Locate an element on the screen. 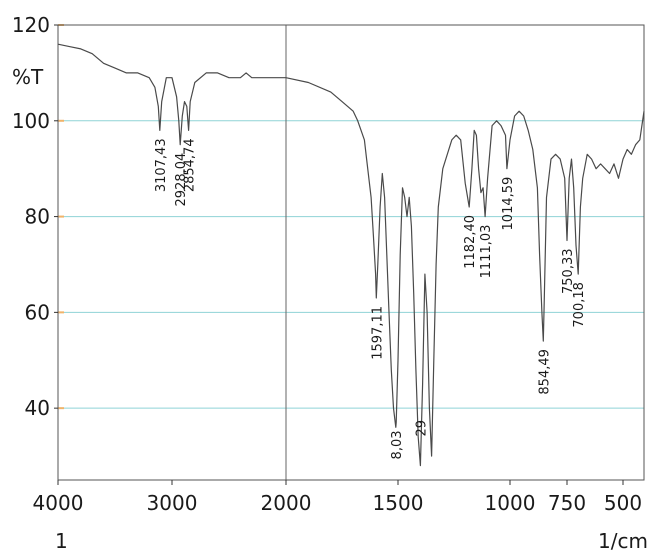 This screenshot has width=649, height=554. peak-label: 2928,04 is located at coordinates (181, 180).